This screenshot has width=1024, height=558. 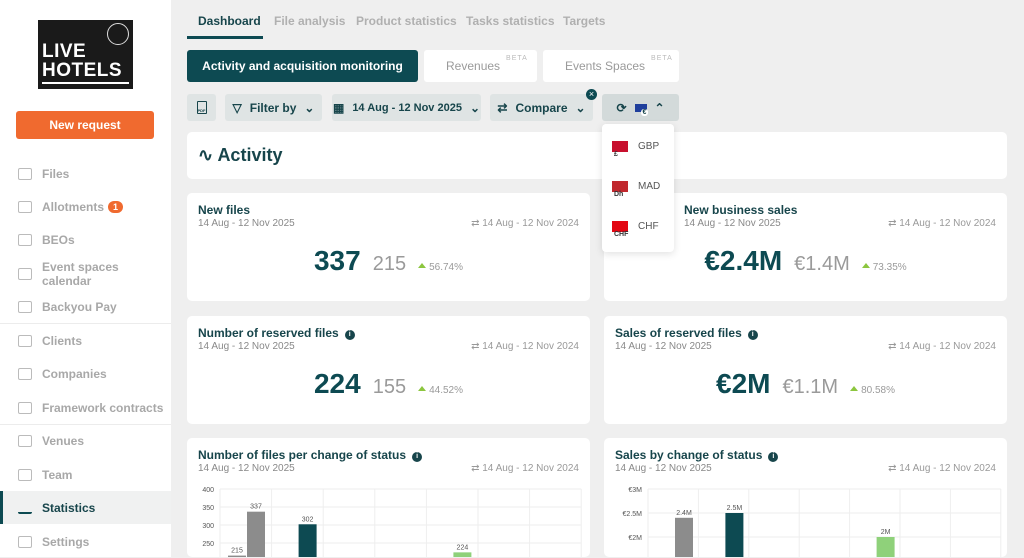 What do you see at coordinates (810, 387) in the screenshot?
I see `kpi-previous: €1.1M` at bounding box center [810, 387].